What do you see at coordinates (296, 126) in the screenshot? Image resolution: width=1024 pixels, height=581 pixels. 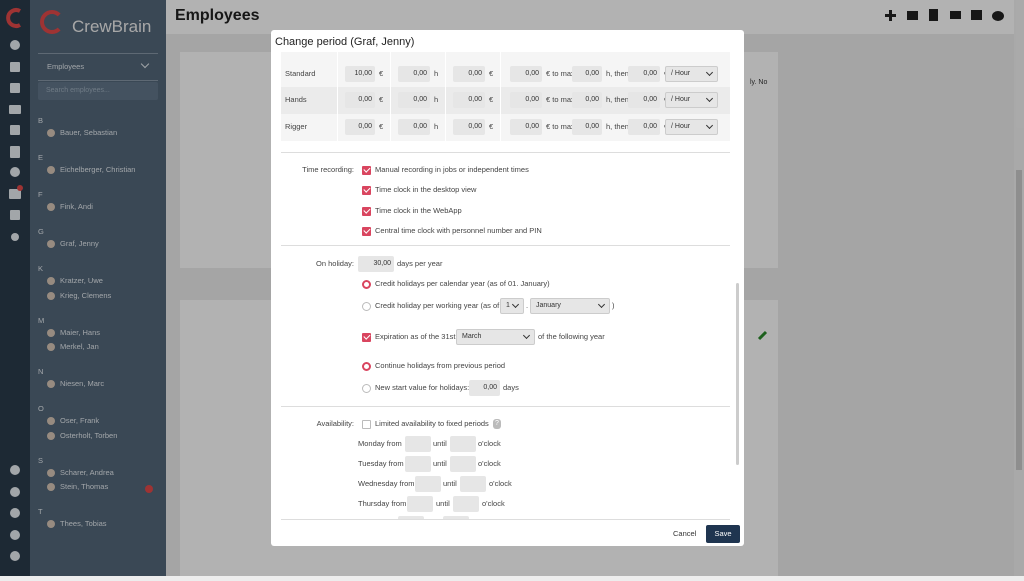 I see `rate-name: Rigger` at bounding box center [296, 126].